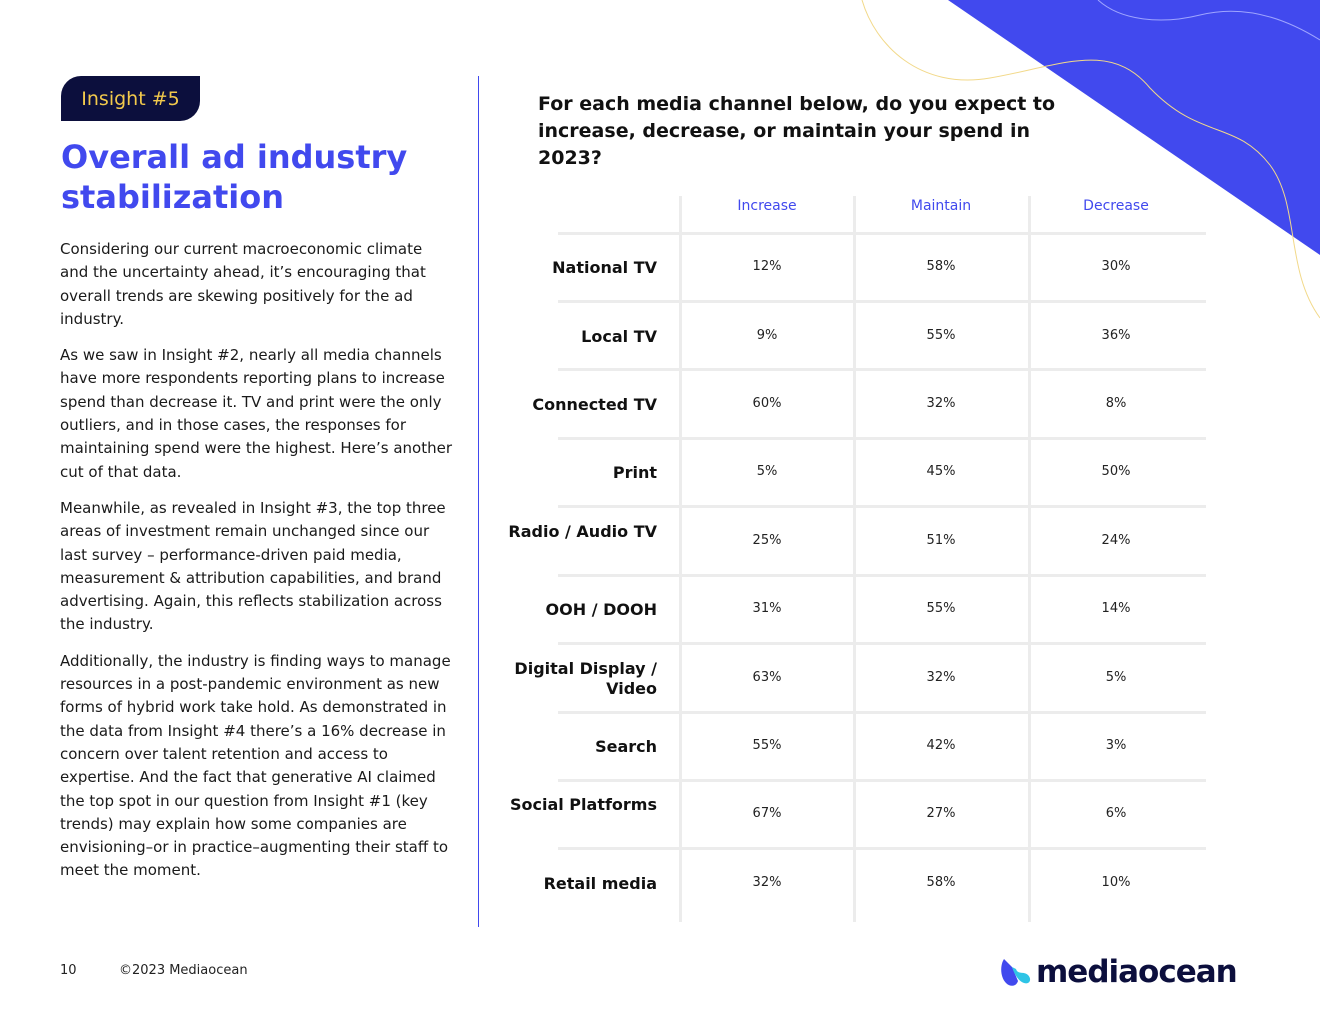 This screenshot has width=1320, height=1020. What do you see at coordinates (1116, 745) in the screenshot?
I see `table-cell: 3%` at bounding box center [1116, 745].